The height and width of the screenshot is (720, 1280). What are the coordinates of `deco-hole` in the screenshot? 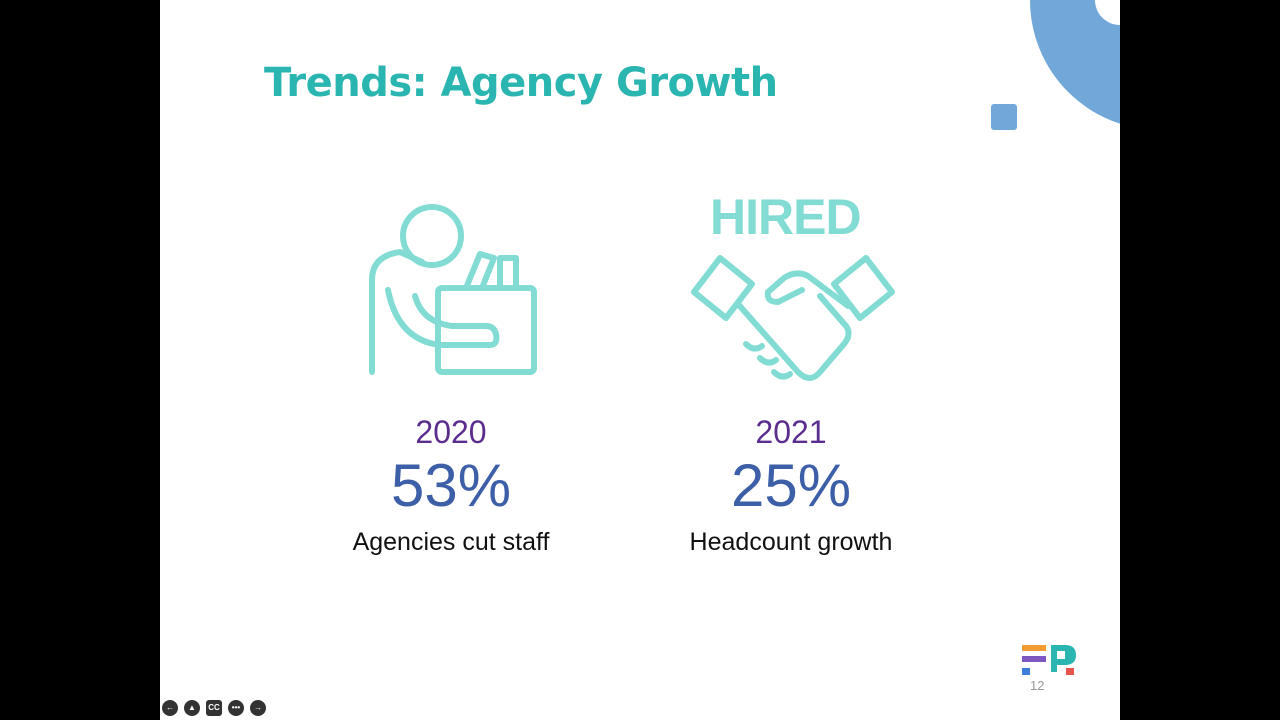 It's located at (1107, 12).